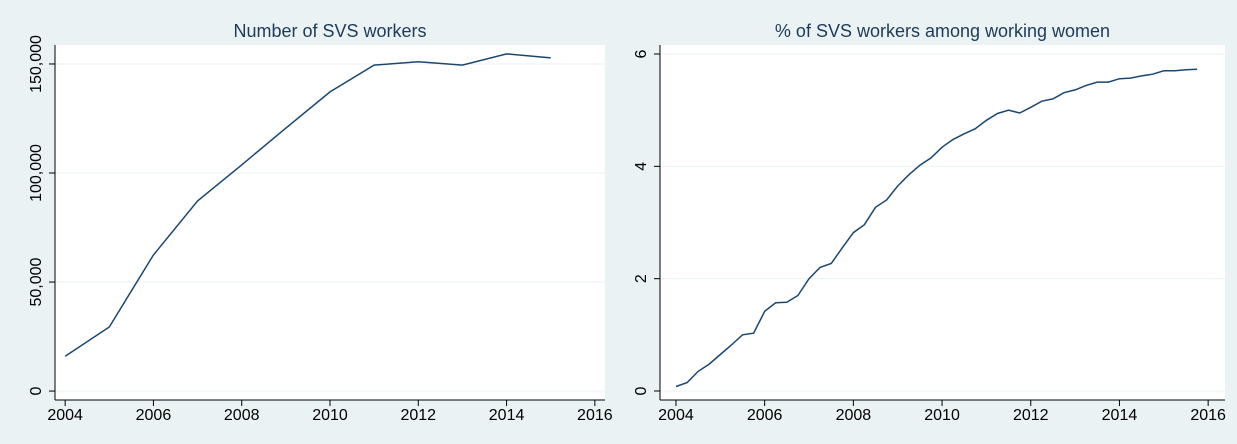 Image resolution: width=1237 pixels, height=444 pixels. Describe the element at coordinates (641, 53) in the screenshot. I see `y-tick-label: 6` at that location.